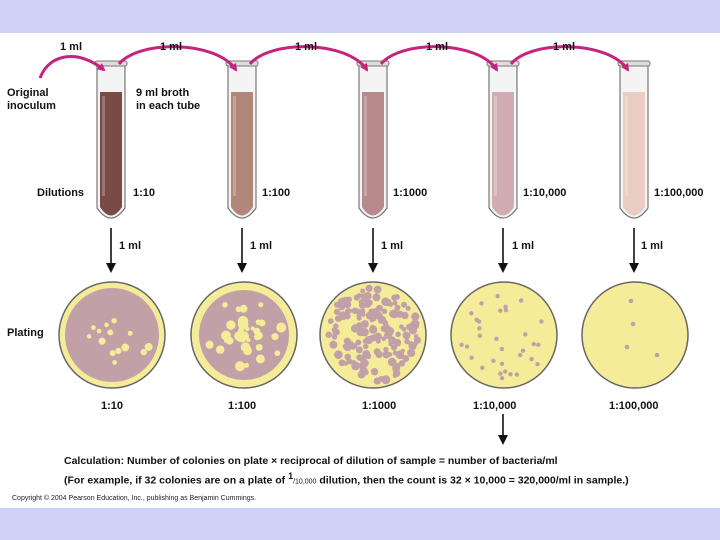  I want to click on plate-dilution-4: 1:10,000, so click(495, 406).